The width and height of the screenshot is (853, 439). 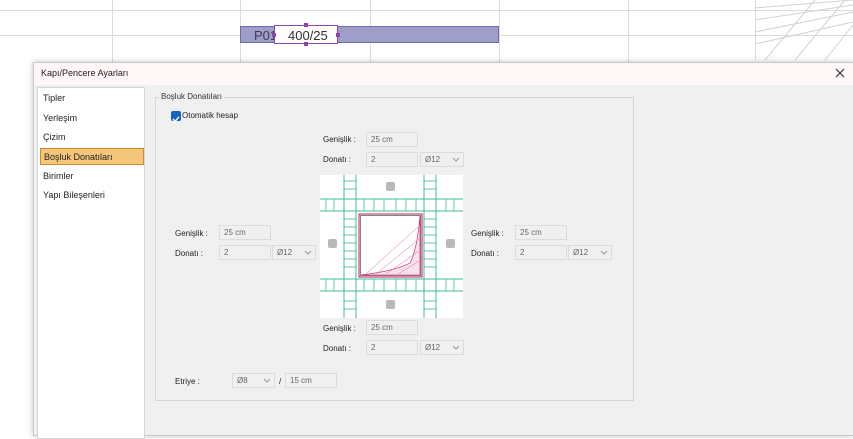 What do you see at coordinates (74, 195) in the screenshot?
I see `nav-item-yapi-bilesenleri: Yapı Bileşenleri` at bounding box center [74, 195].